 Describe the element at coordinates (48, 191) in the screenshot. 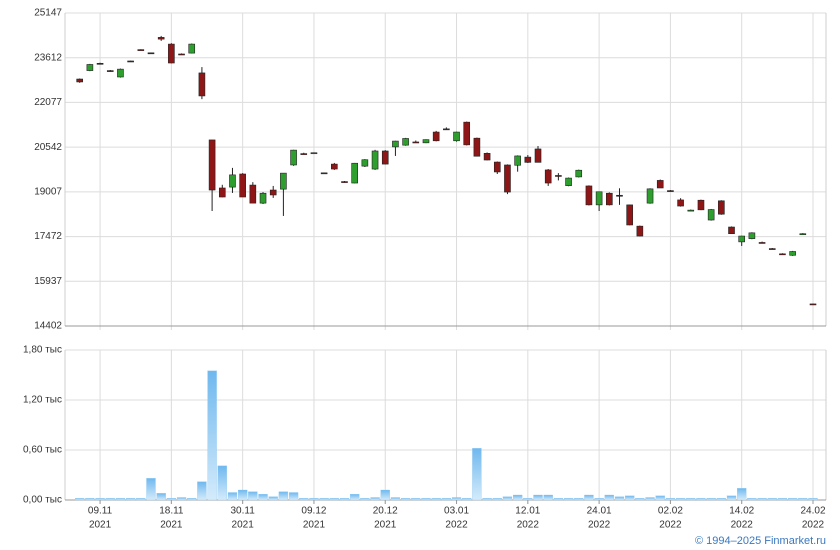

I see `y-tick-label: 19007` at that location.